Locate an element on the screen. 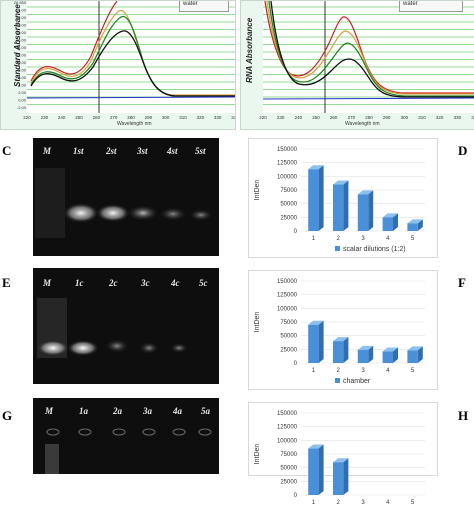  gel-image-g: M 1a 2a 3a 4a 5a is located at coordinates (126, 436).